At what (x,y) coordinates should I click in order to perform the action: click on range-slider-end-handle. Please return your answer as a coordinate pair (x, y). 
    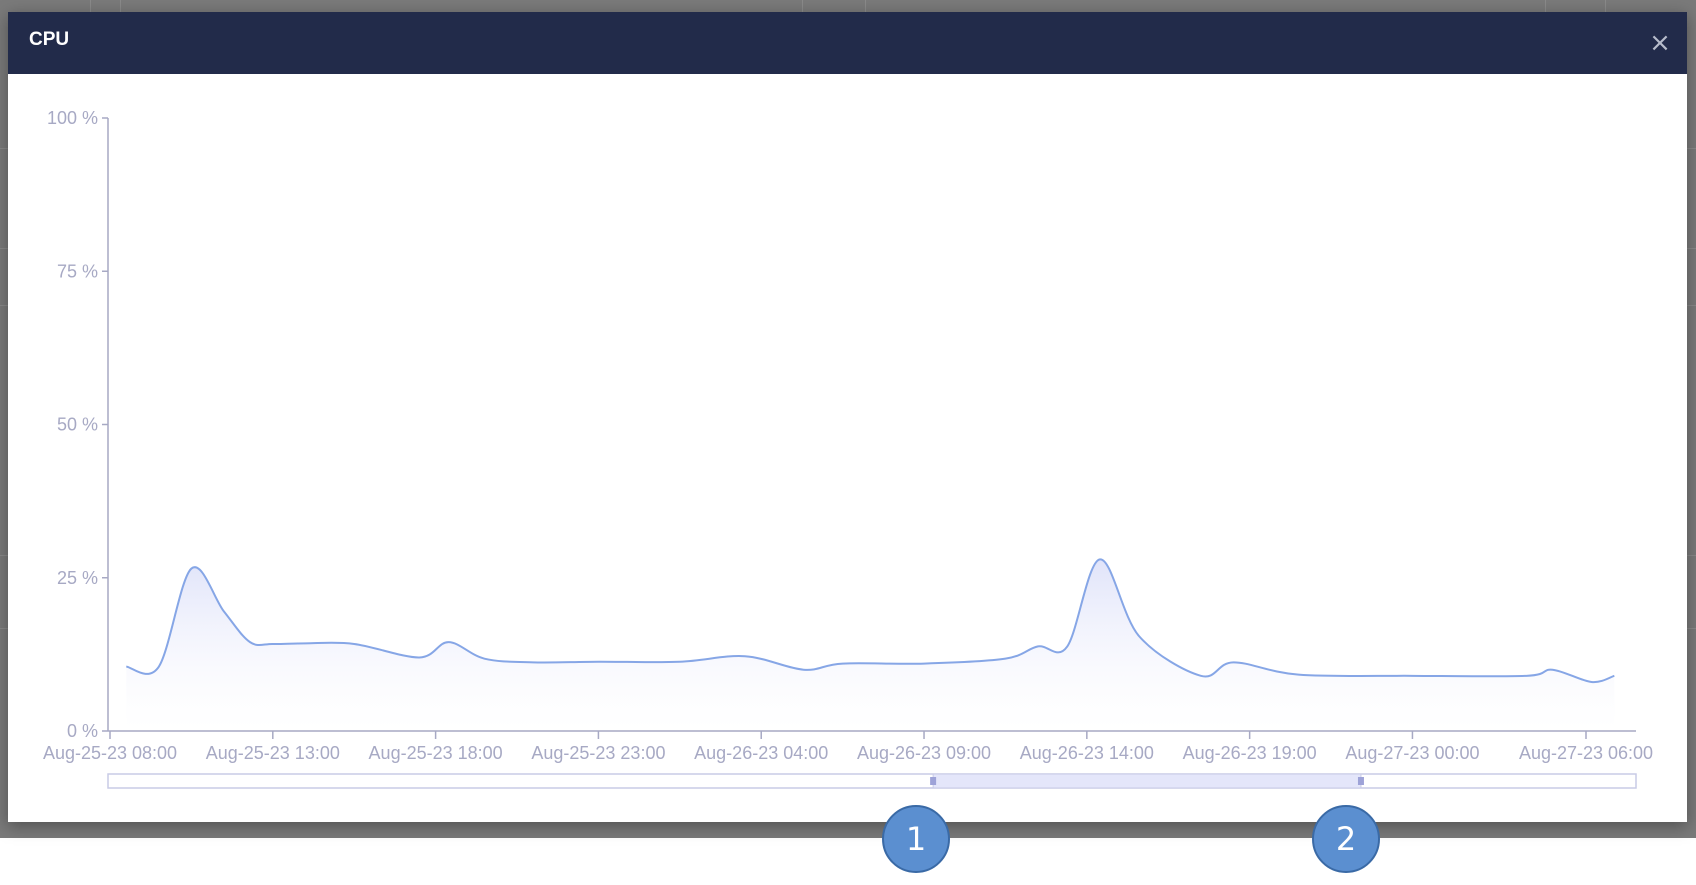
    Looking at the image, I should click on (1360, 781).